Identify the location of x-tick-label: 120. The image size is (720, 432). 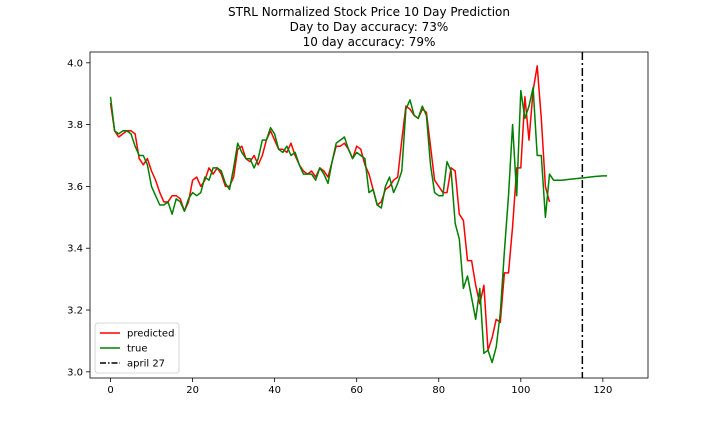
(602, 390).